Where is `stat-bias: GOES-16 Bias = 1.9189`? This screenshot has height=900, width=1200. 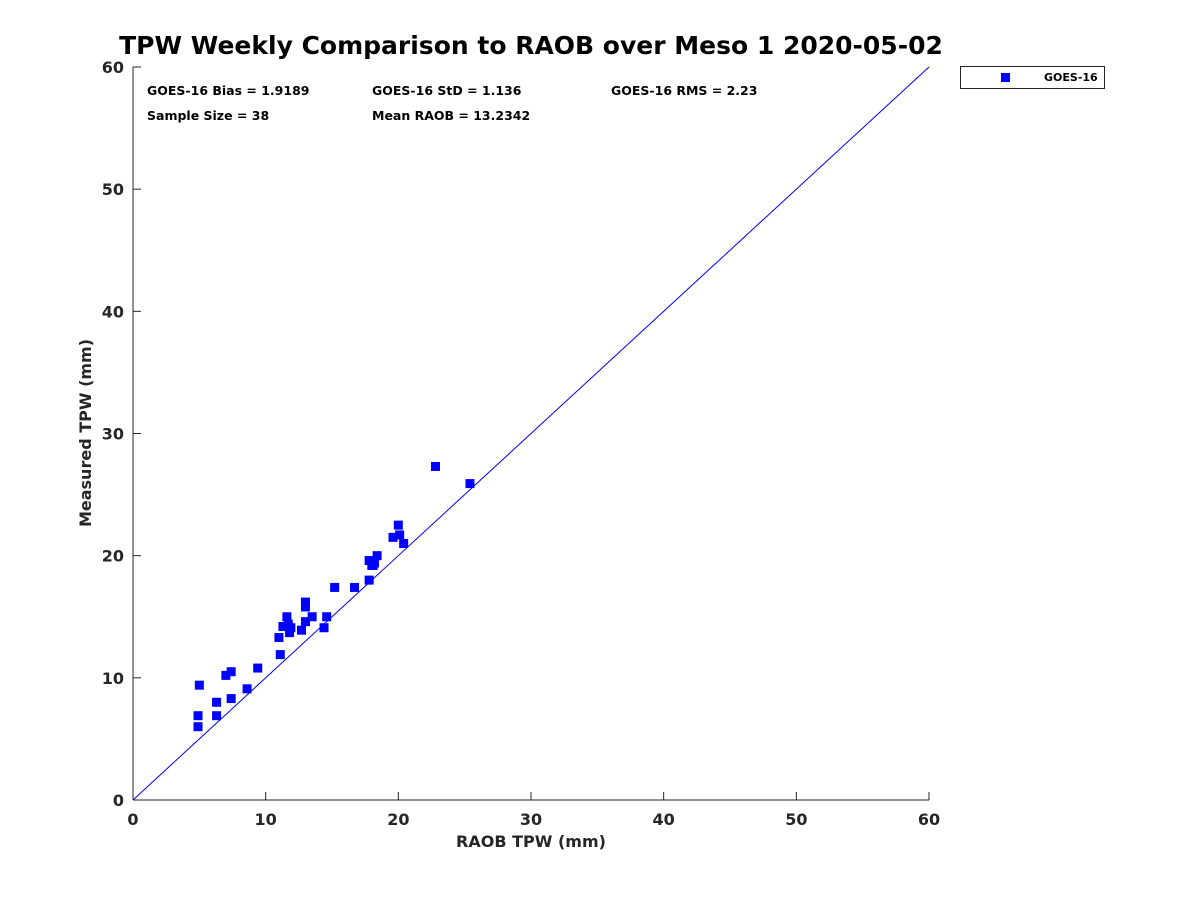 stat-bias: GOES-16 Bias = 1.9189 is located at coordinates (228, 90).